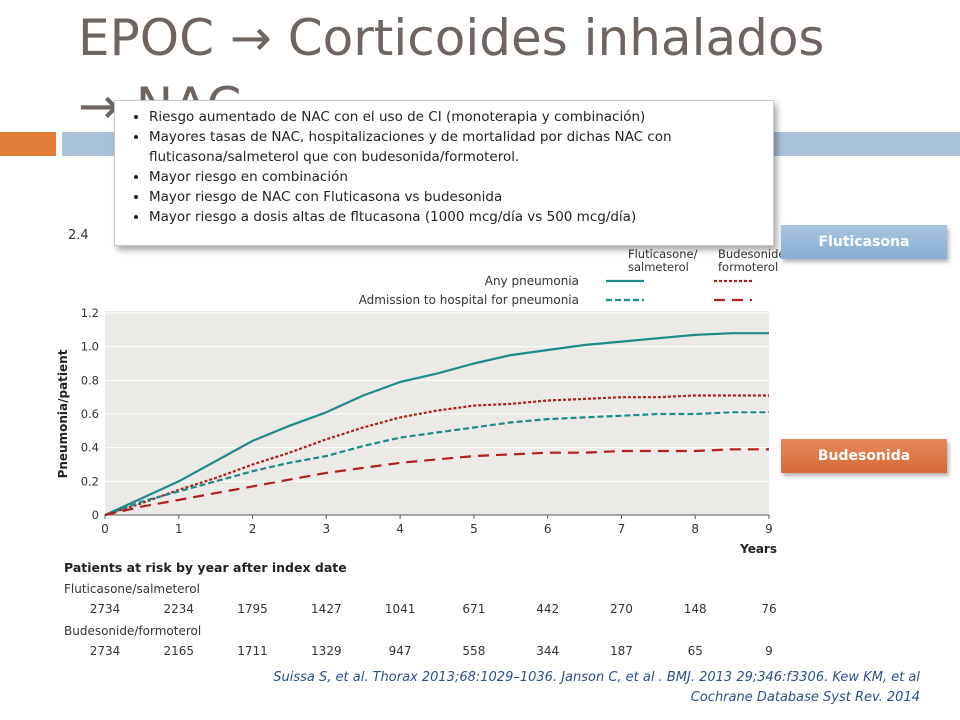 Image resolution: width=960 pixels, height=720 pixels. What do you see at coordinates (805, 697) in the screenshot?
I see `citation-line2: Cochrane Database Syst Rev. 2014` at bounding box center [805, 697].